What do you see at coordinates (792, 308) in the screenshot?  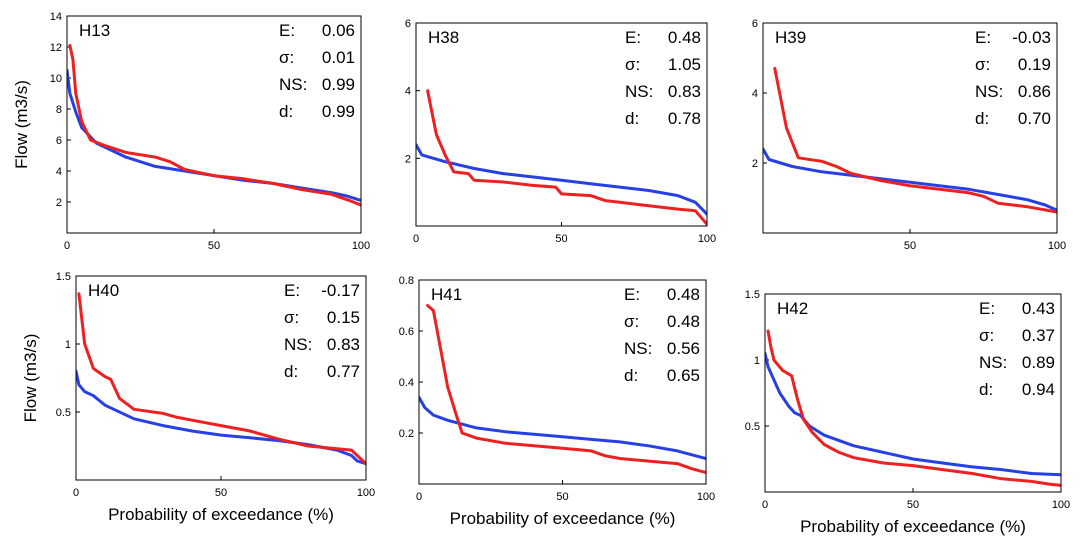 I see `panel-title: H42` at bounding box center [792, 308].